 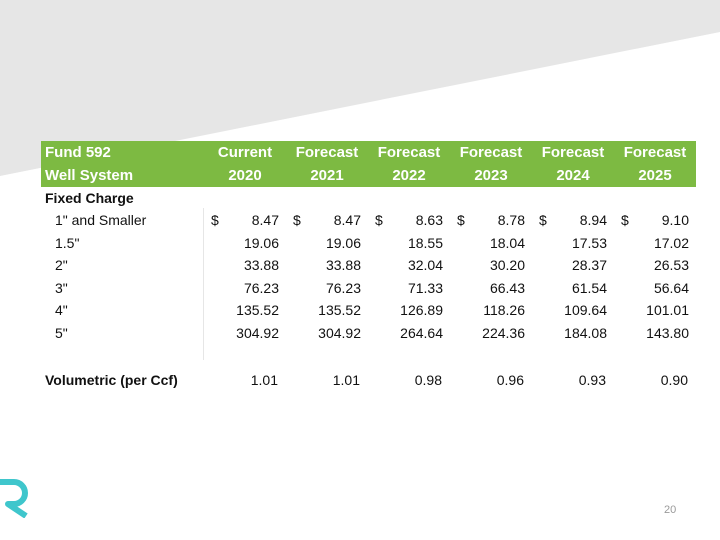 I want to click on table-cell: 118.26, so click(x=491, y=310).